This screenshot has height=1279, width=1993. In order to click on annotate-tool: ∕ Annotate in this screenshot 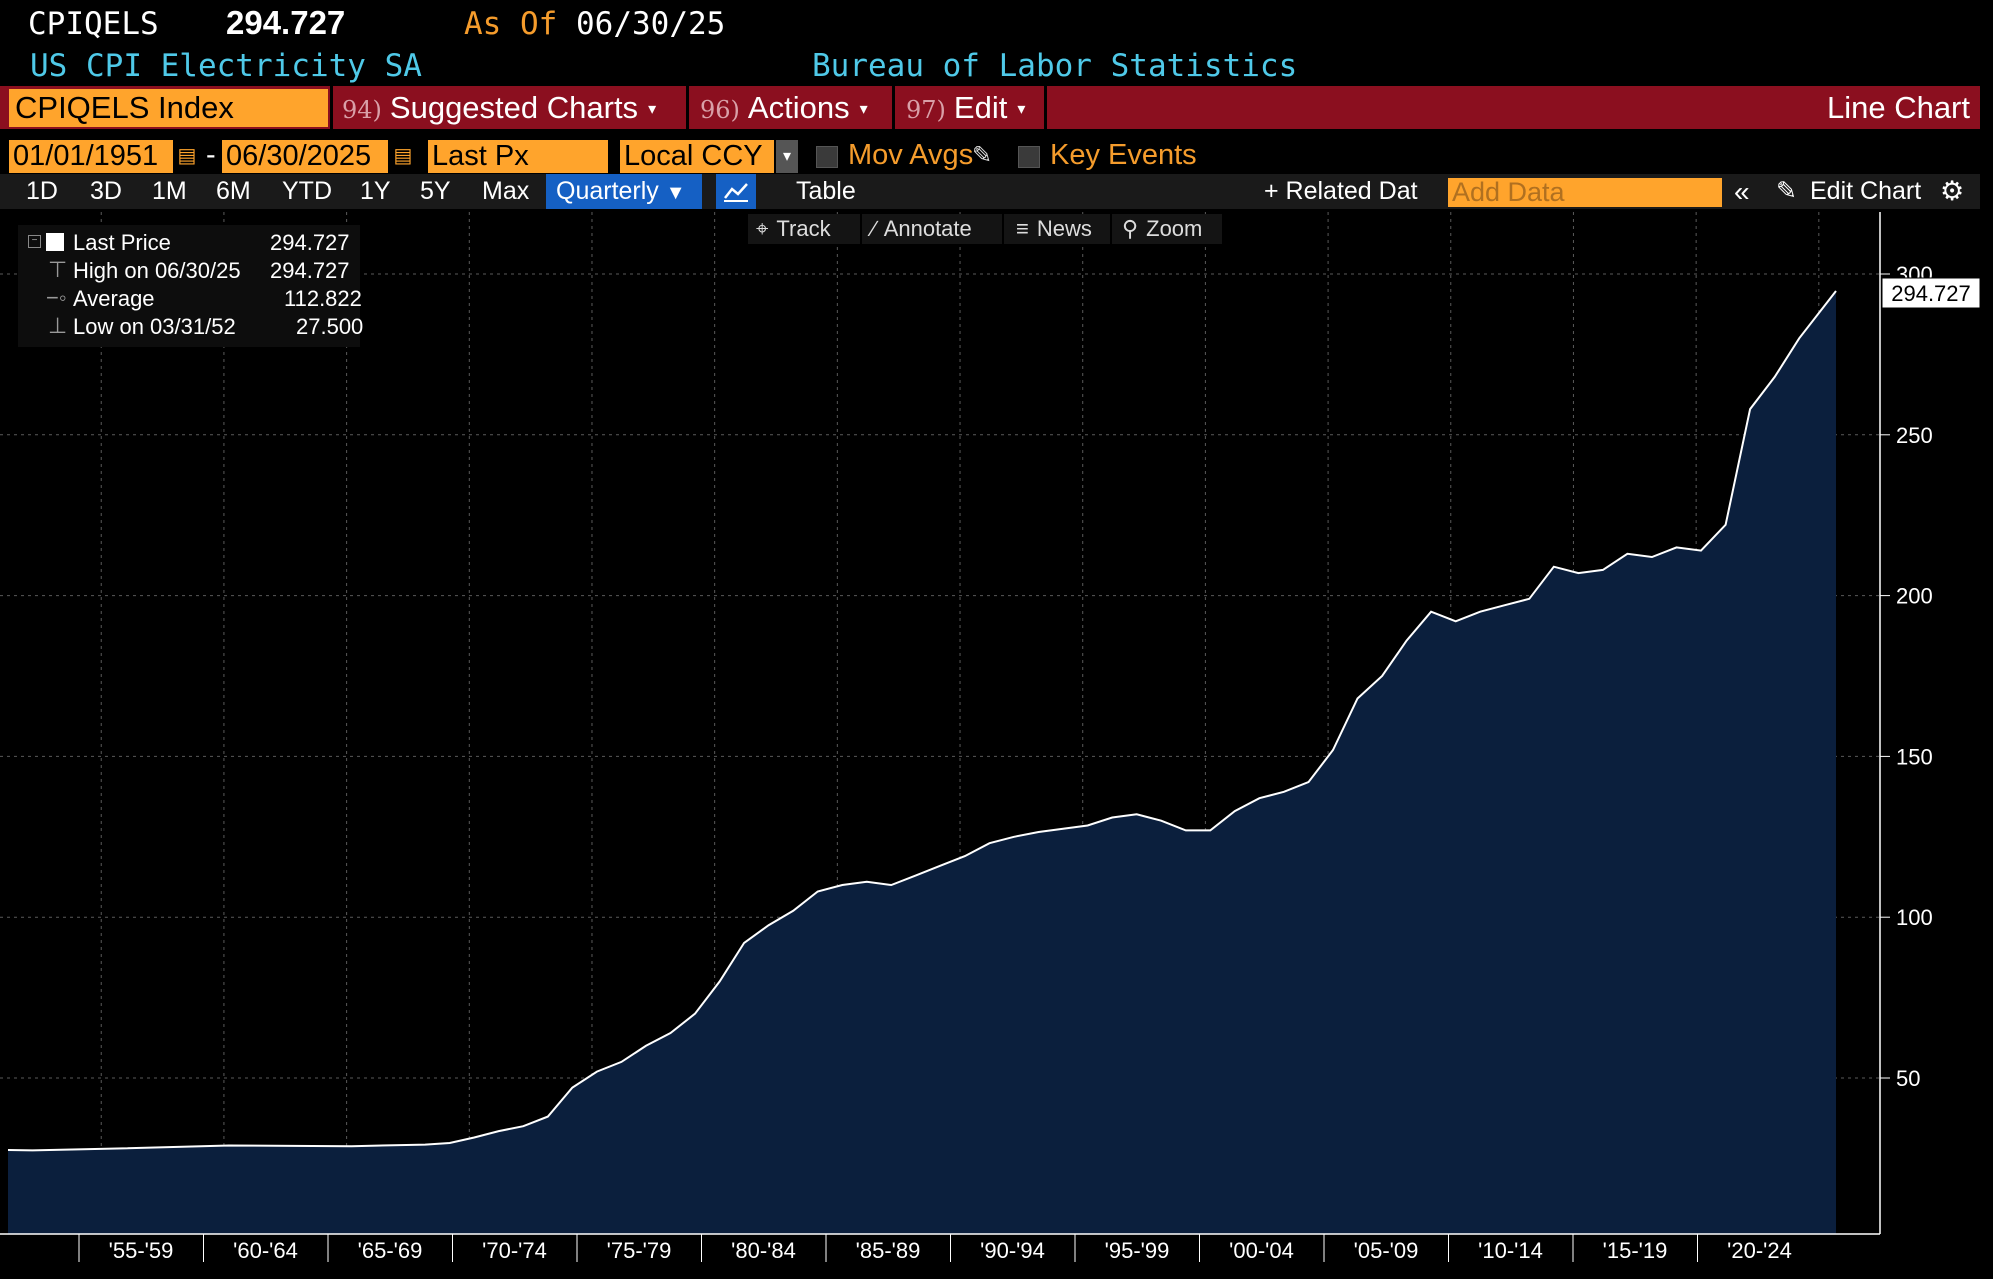, I will do `click(932, 229)`.